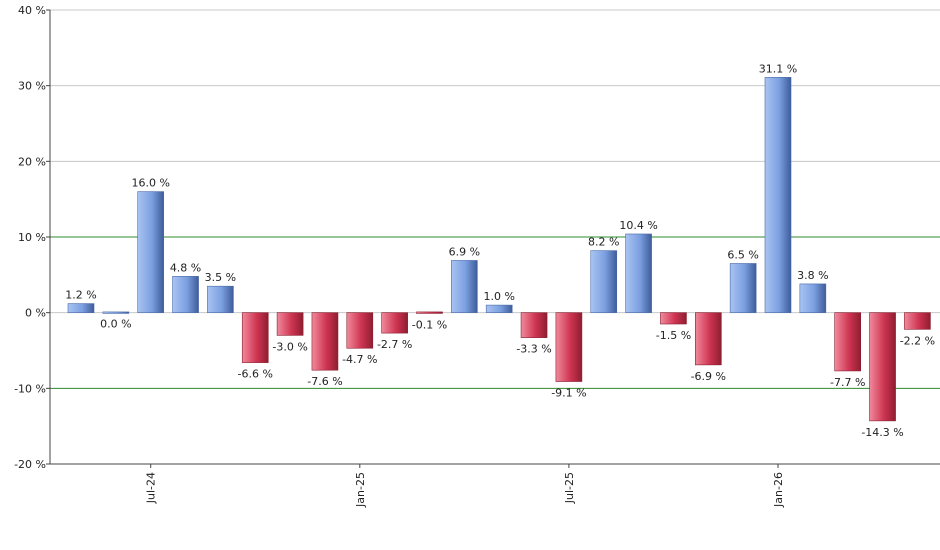  Describe the element at coordinates (80, 295) in the screenshot. I see `data-label: 1.2 %` at that location.